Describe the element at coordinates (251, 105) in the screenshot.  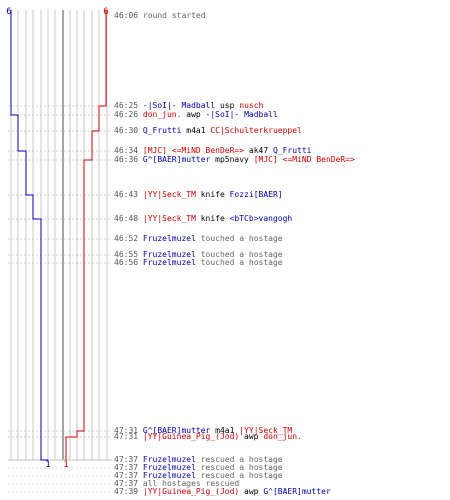
I see `event-player-red: nusch` at that location.